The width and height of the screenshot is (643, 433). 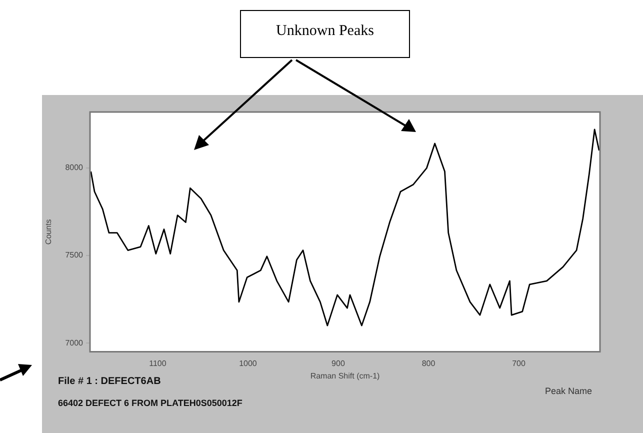 What do you see at coordinates (519, 363) in the screenshot?
I see `x-tick-label: 700` at bounding box center [519, 363].